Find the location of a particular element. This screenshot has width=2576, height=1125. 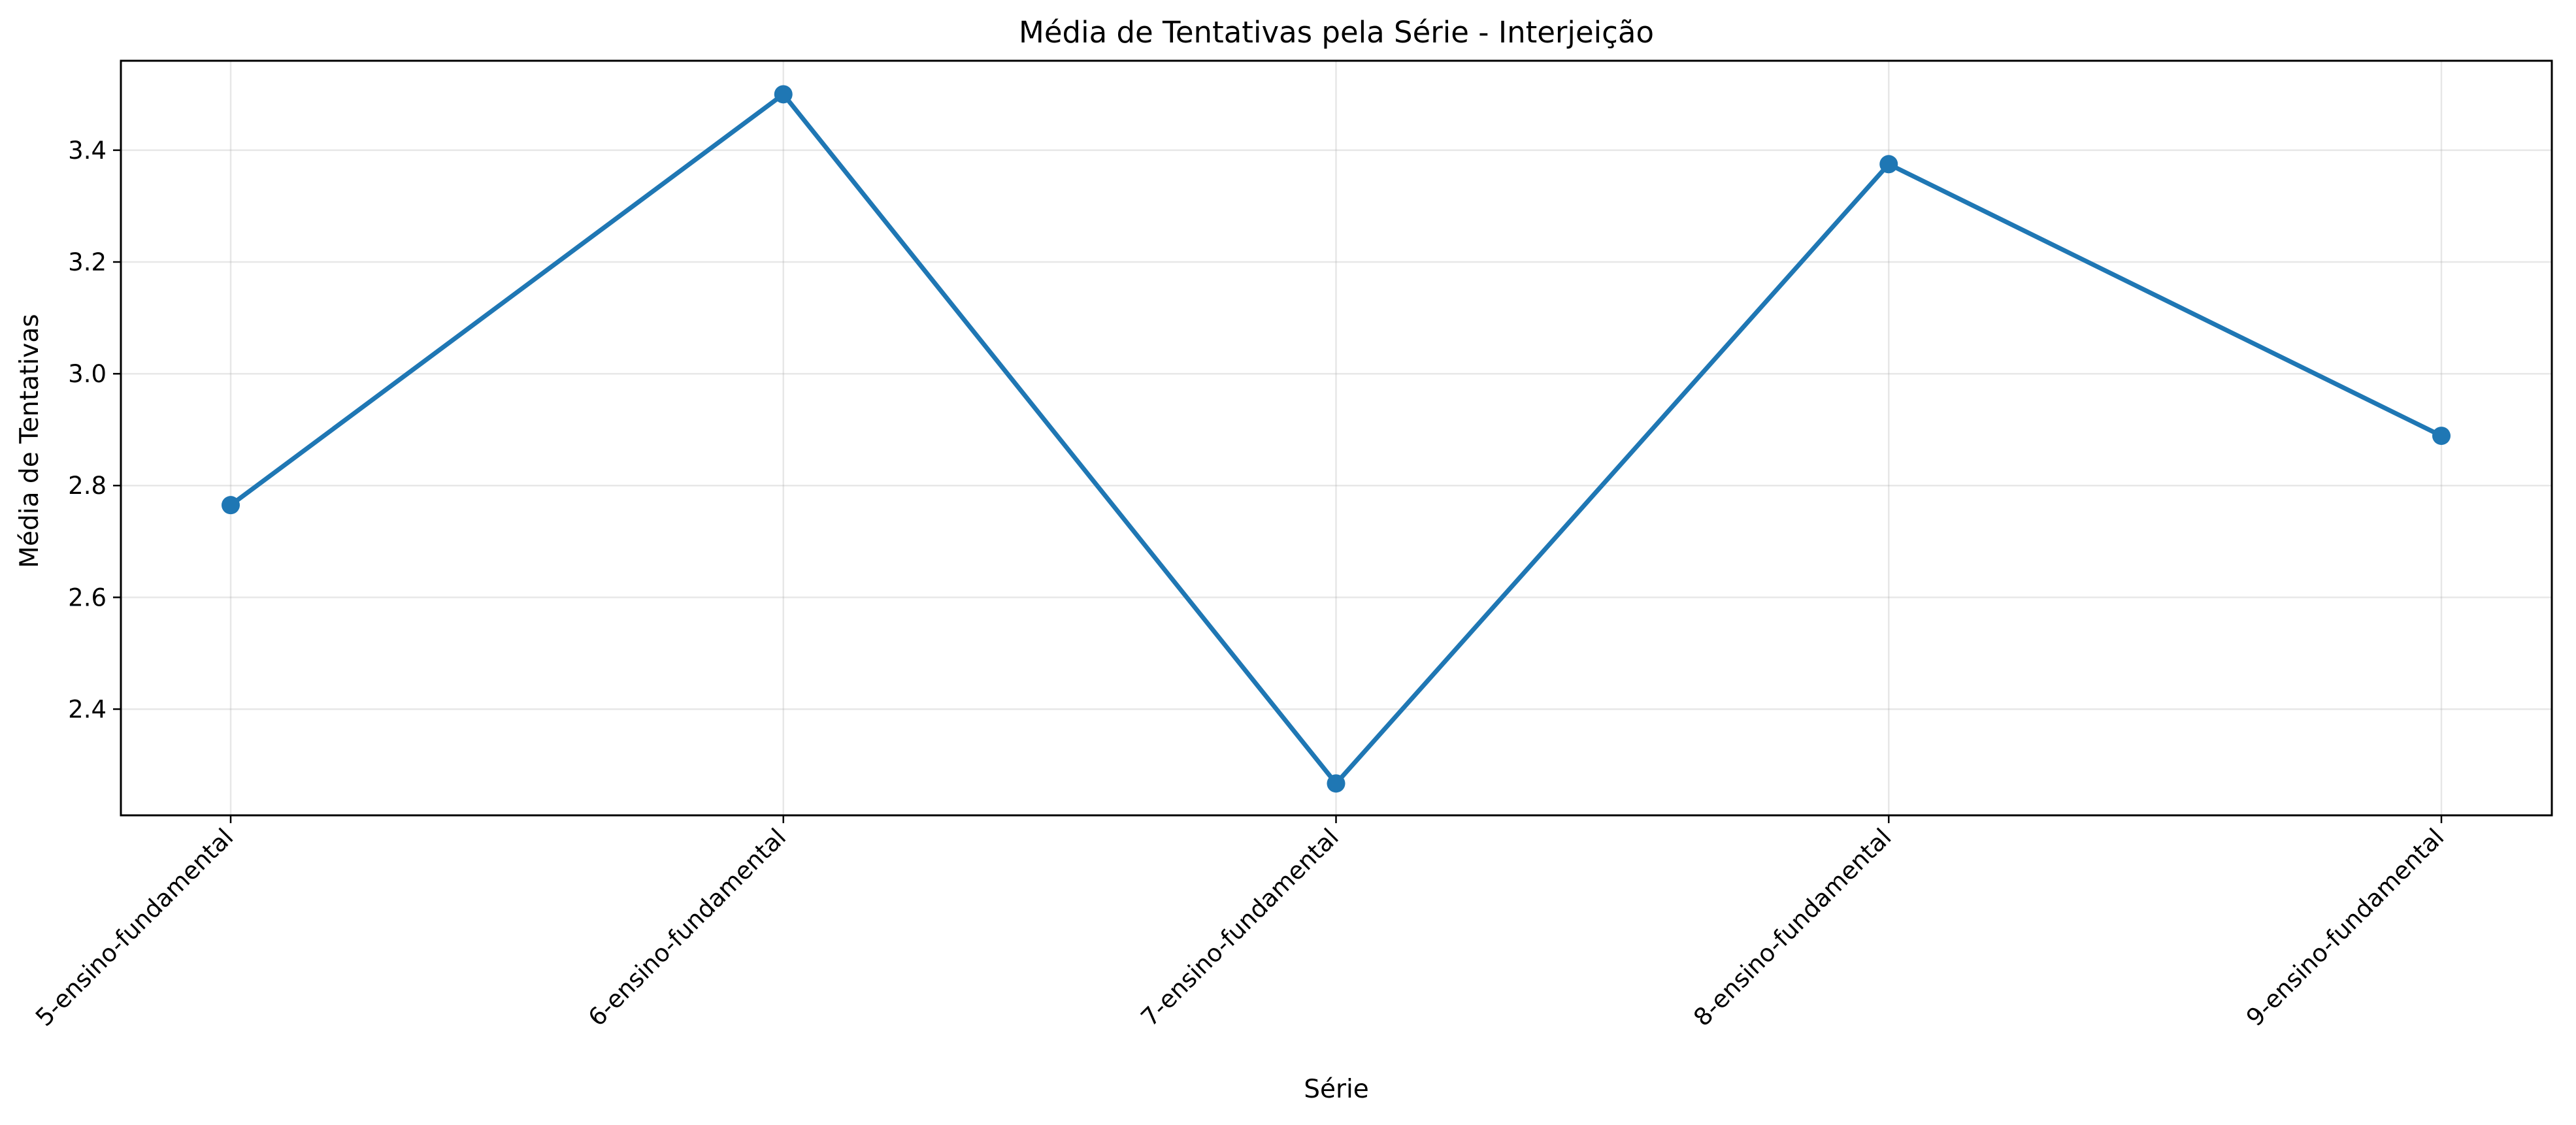

y-tick-label: 3.4 is located at coordinates (87, 151).